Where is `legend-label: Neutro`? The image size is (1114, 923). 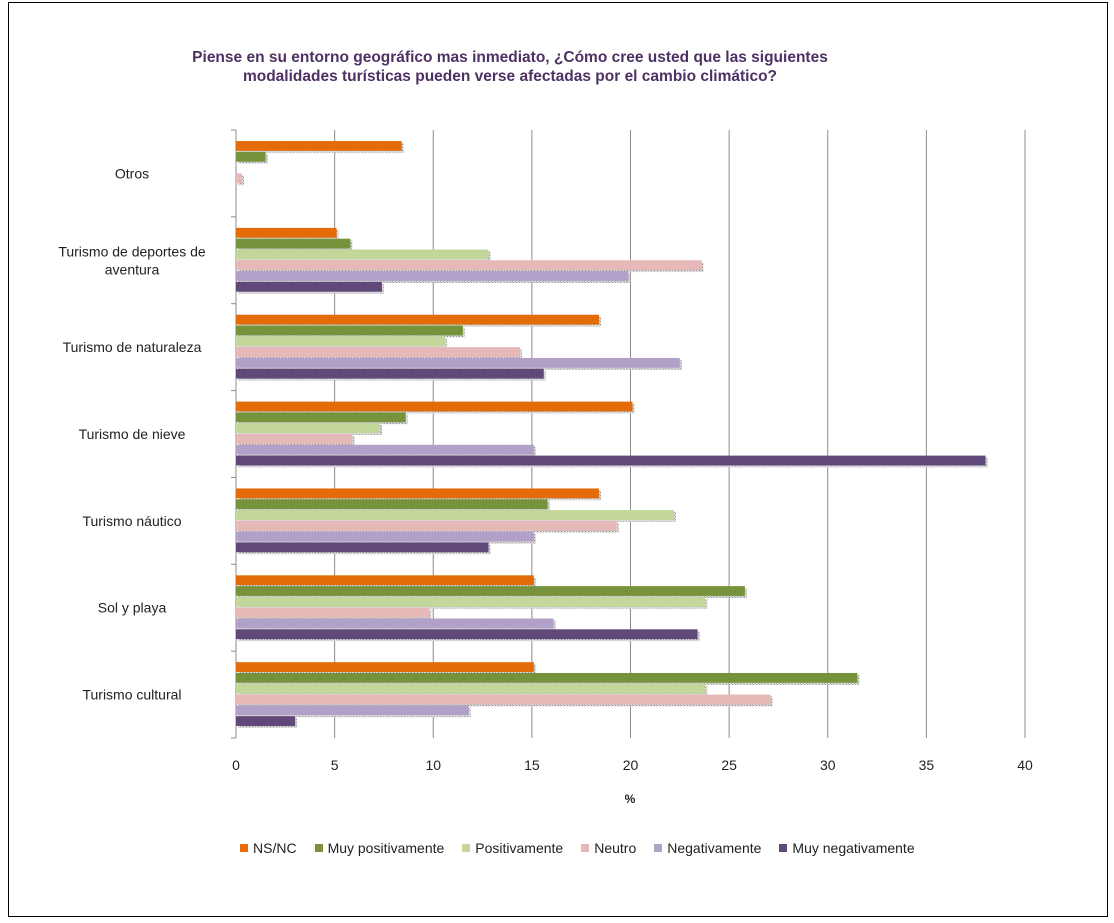 legend-label: Neutro is located at coordinates (615, 848).